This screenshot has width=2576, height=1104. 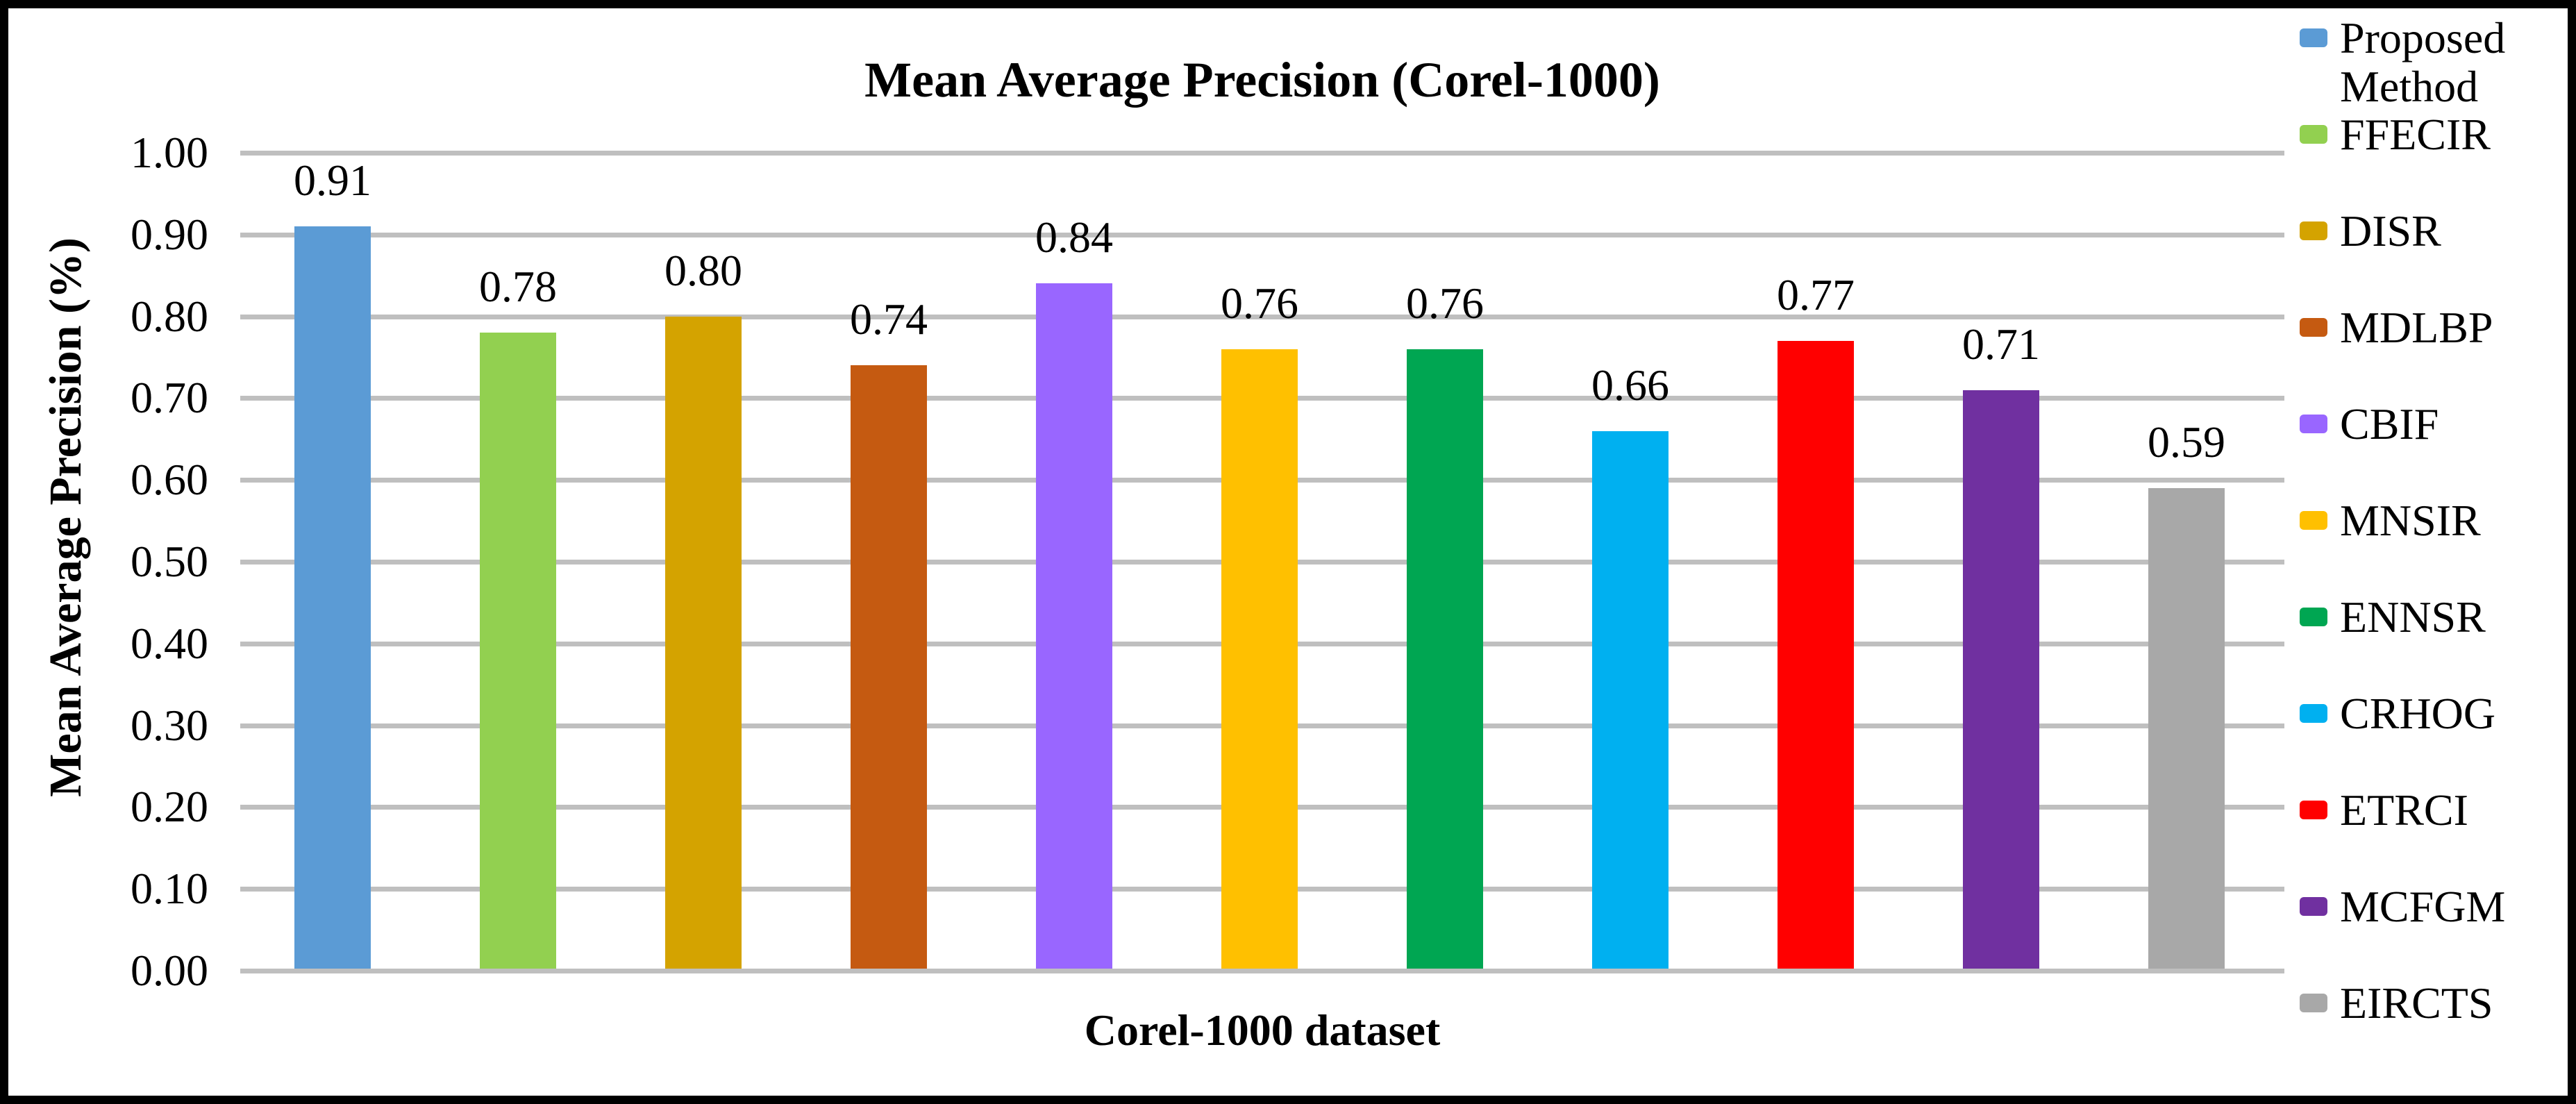 I want to click on bar-value-label: 0.91, so click(x=332, y=180).